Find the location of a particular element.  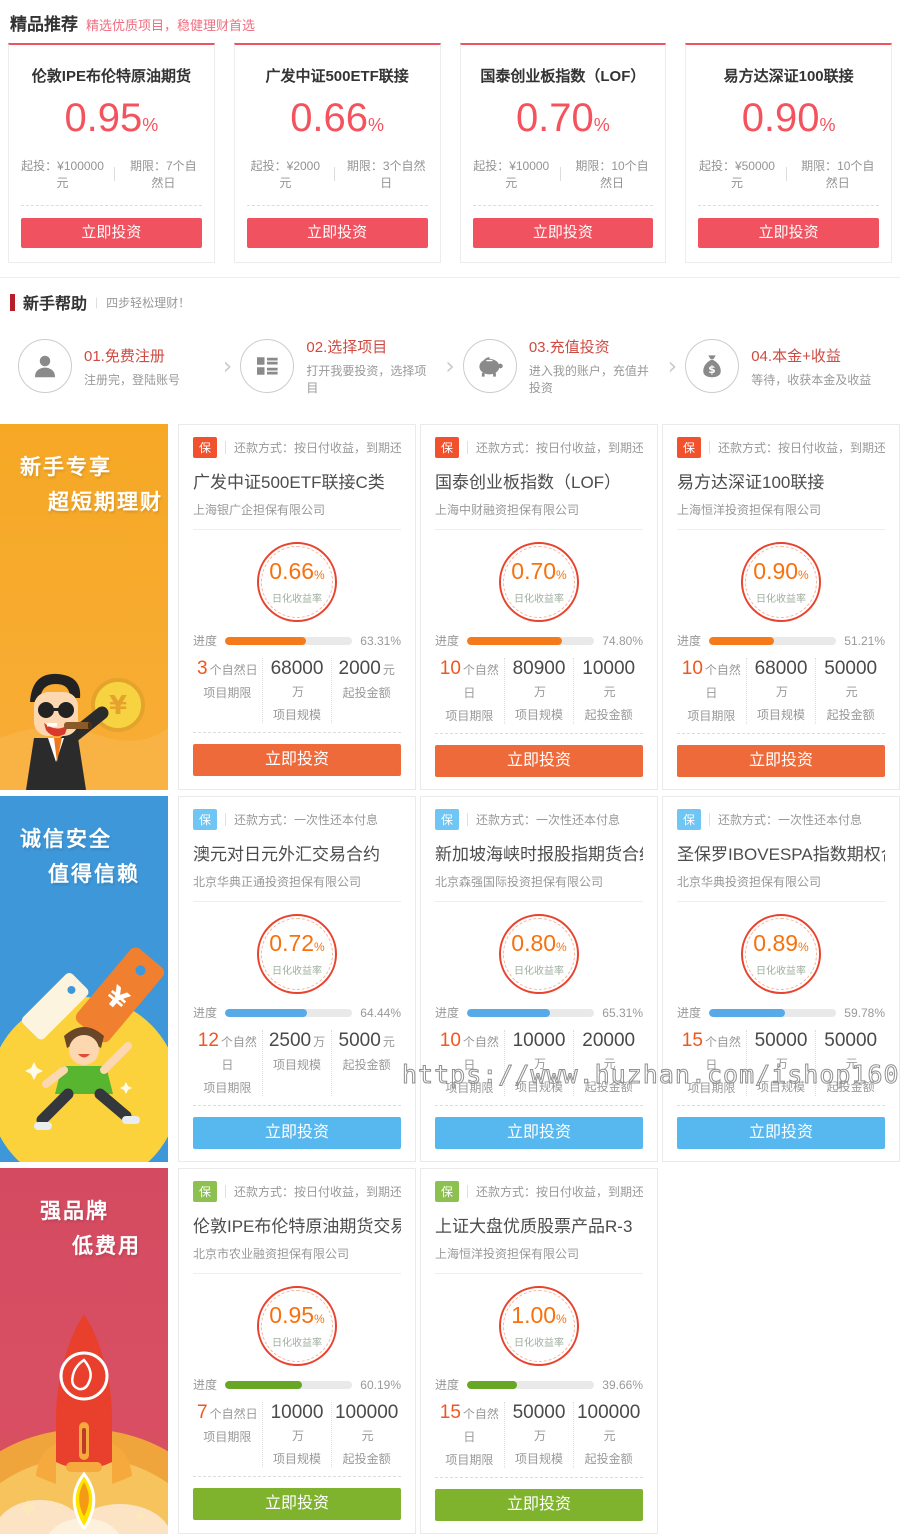

term-value: 10 is located at coordinates (692, 668).